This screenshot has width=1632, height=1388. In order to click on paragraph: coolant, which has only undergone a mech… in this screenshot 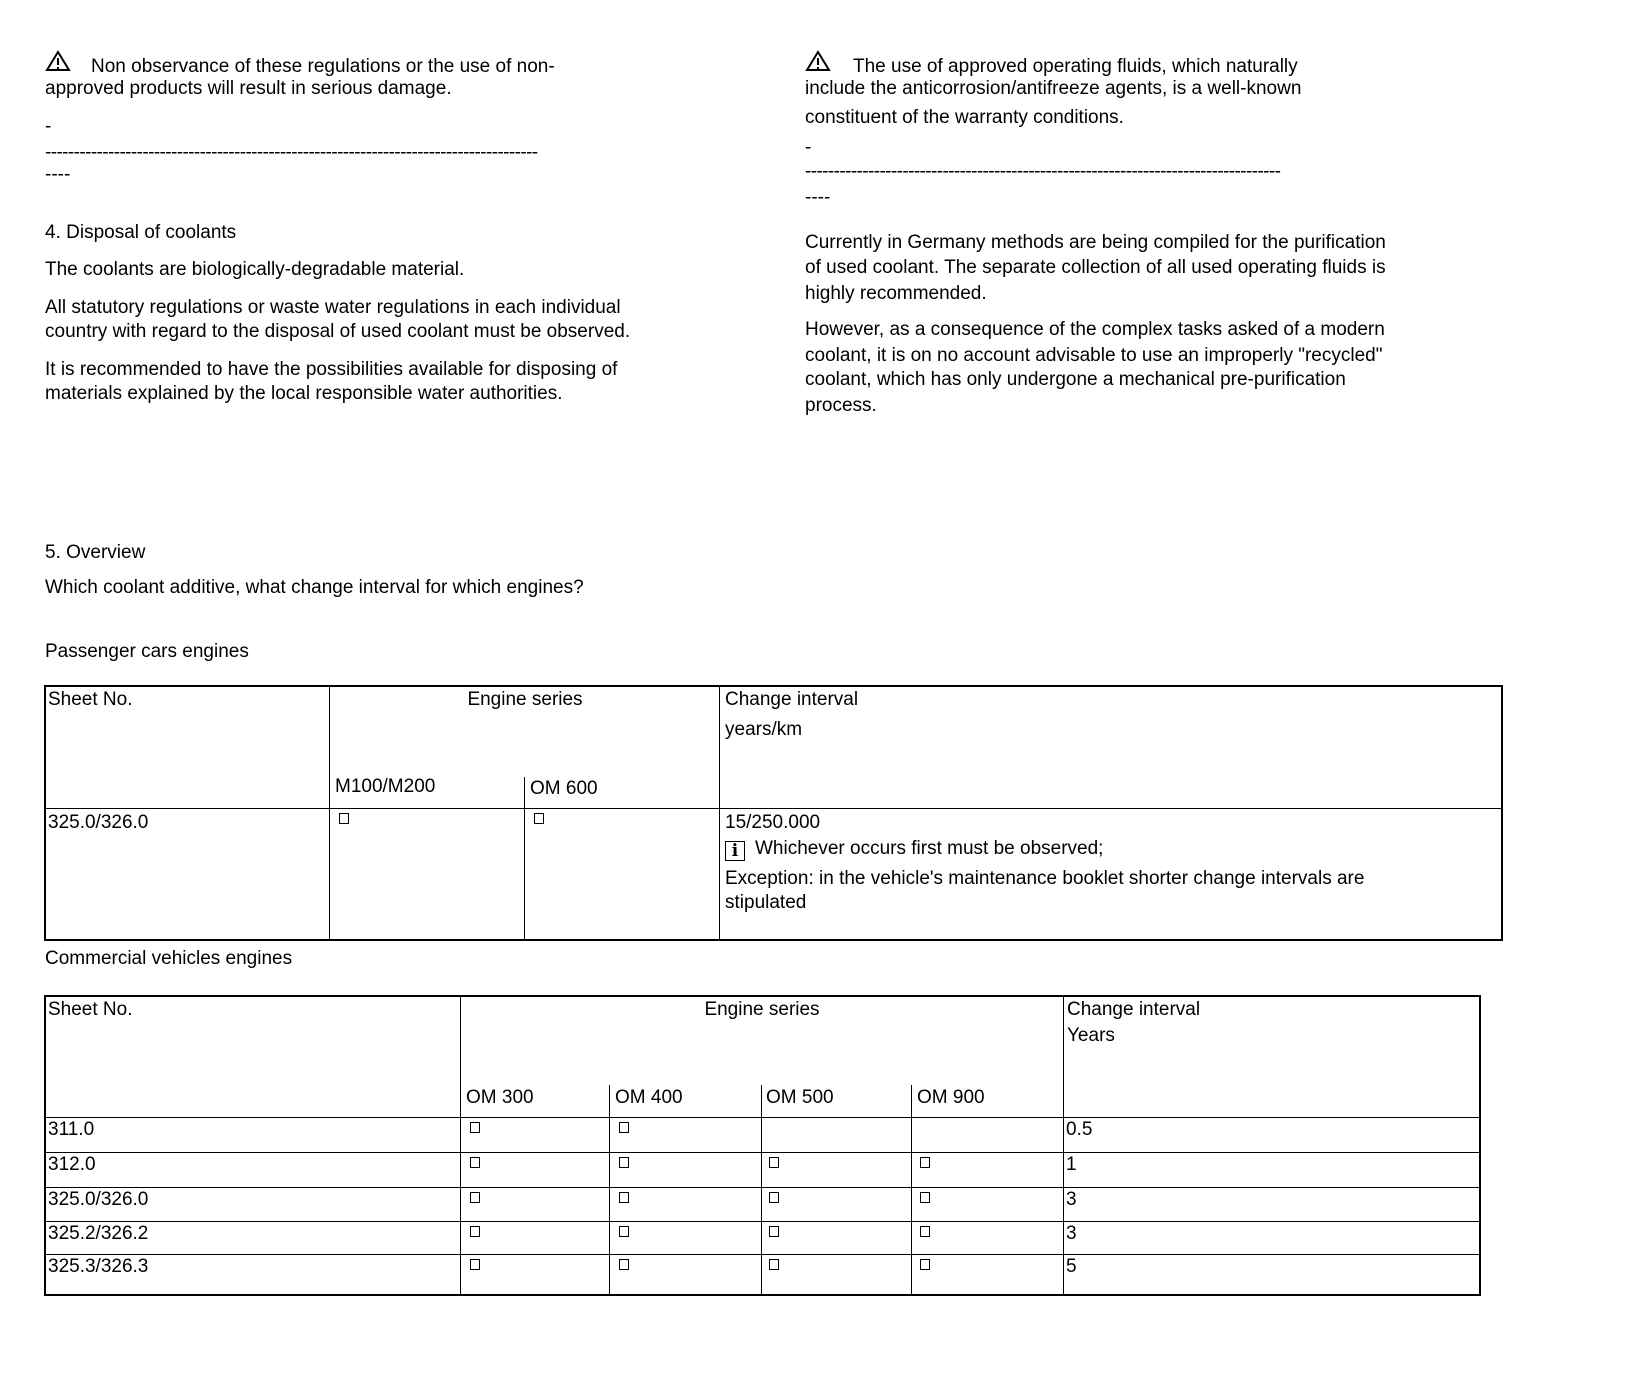, I will do `click(1075, 379)`.